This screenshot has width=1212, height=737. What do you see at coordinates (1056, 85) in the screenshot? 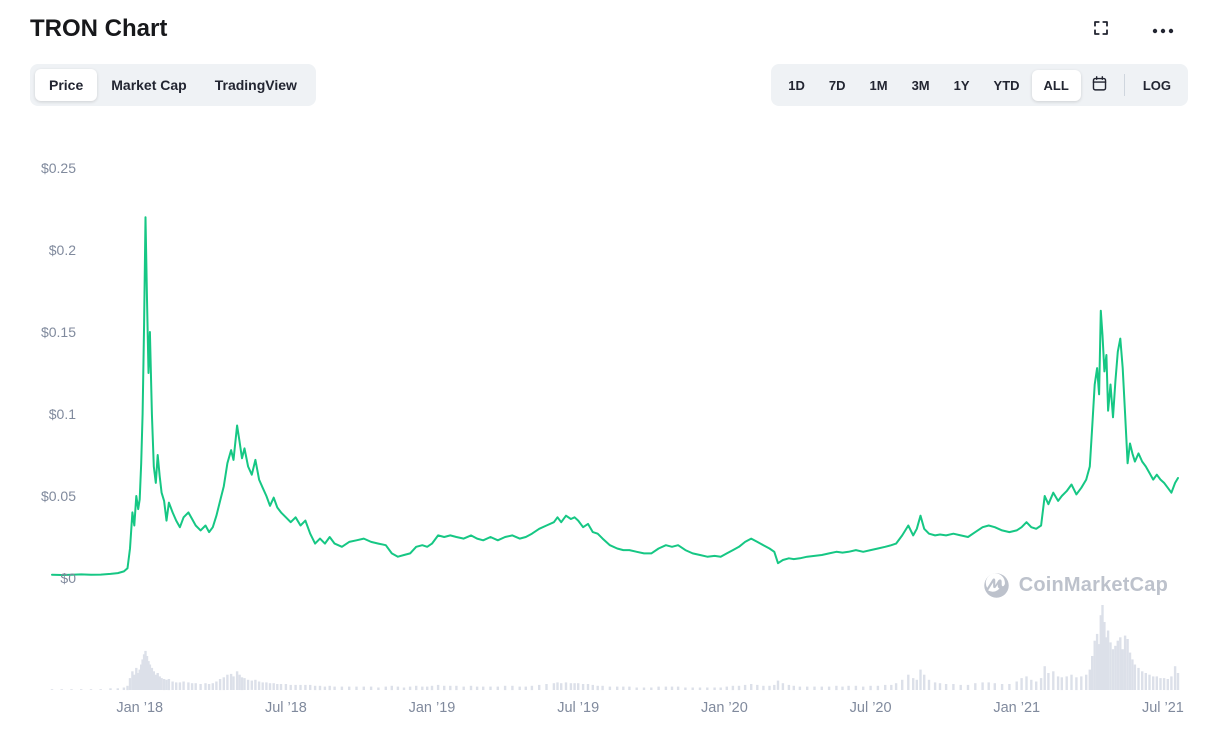
I see `range-all: ALL` at bounding box center [1056, 85].